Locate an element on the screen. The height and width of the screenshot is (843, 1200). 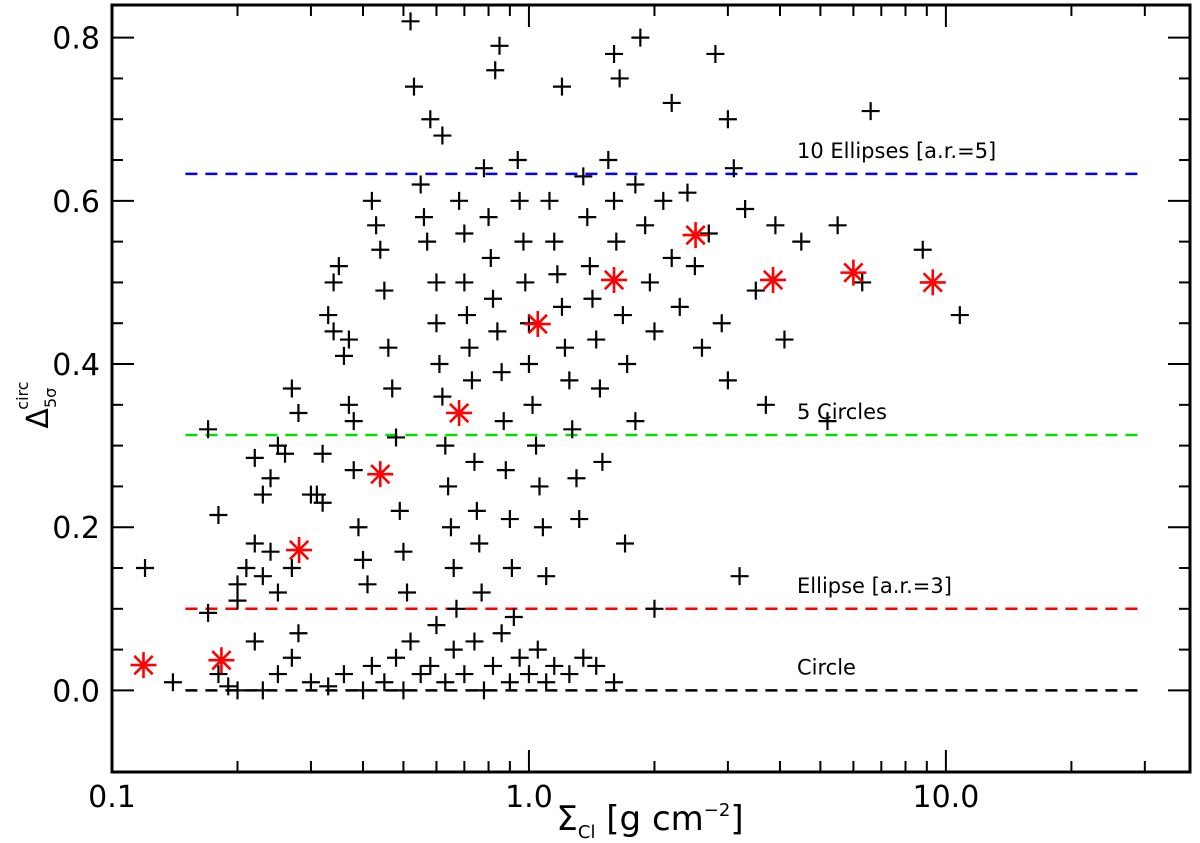
svg-text: Δ5σcirc is located at coordinates (36, 404).